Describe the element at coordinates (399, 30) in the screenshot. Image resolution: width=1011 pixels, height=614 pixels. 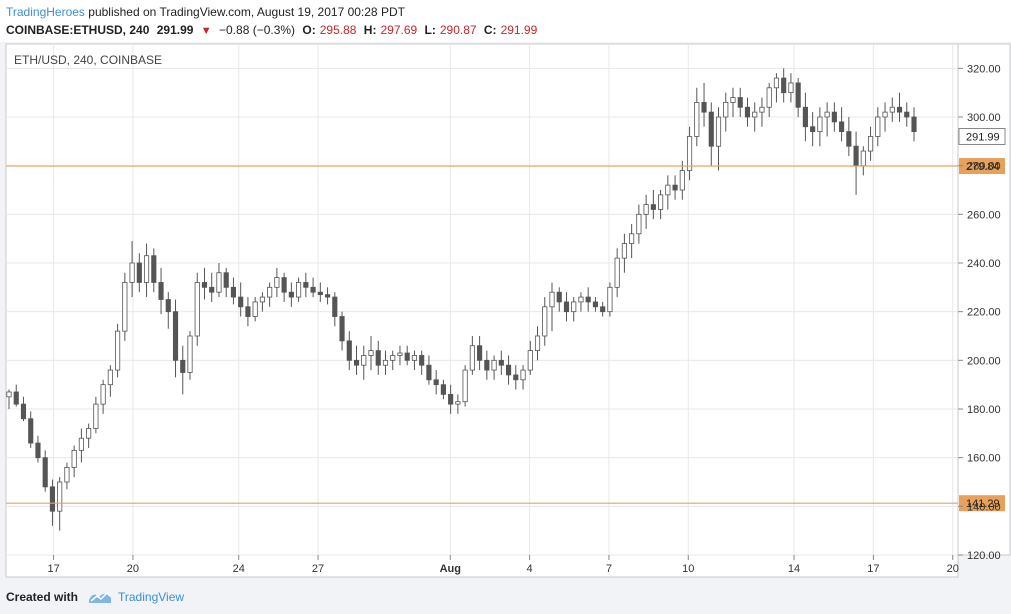
I see `high-value: 297.69` at that location.